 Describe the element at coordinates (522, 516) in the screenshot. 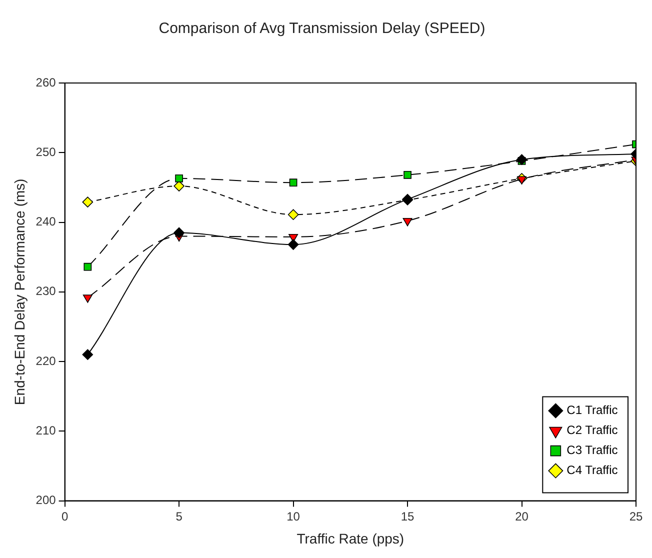

I see `x-tick-label: 20` at that location.